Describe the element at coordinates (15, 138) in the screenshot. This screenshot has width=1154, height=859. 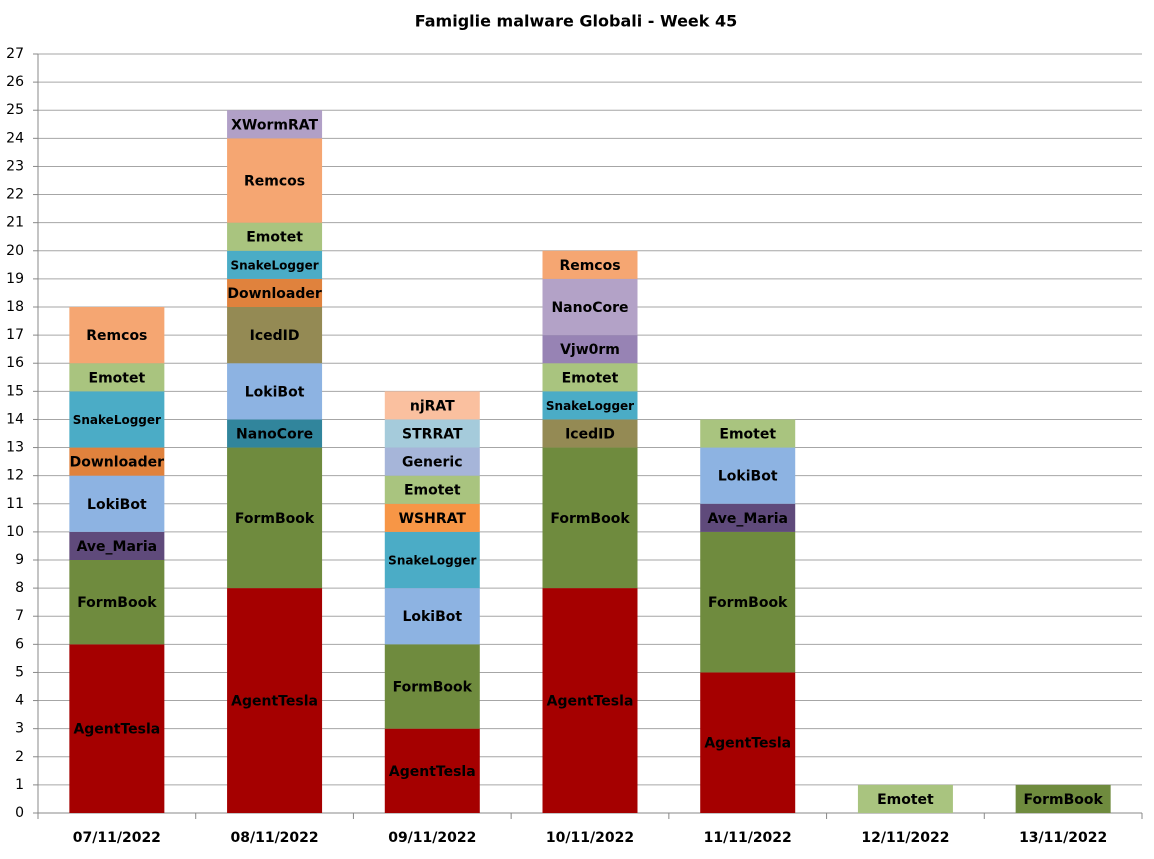
I see `y-tick-label: 24` at that location.